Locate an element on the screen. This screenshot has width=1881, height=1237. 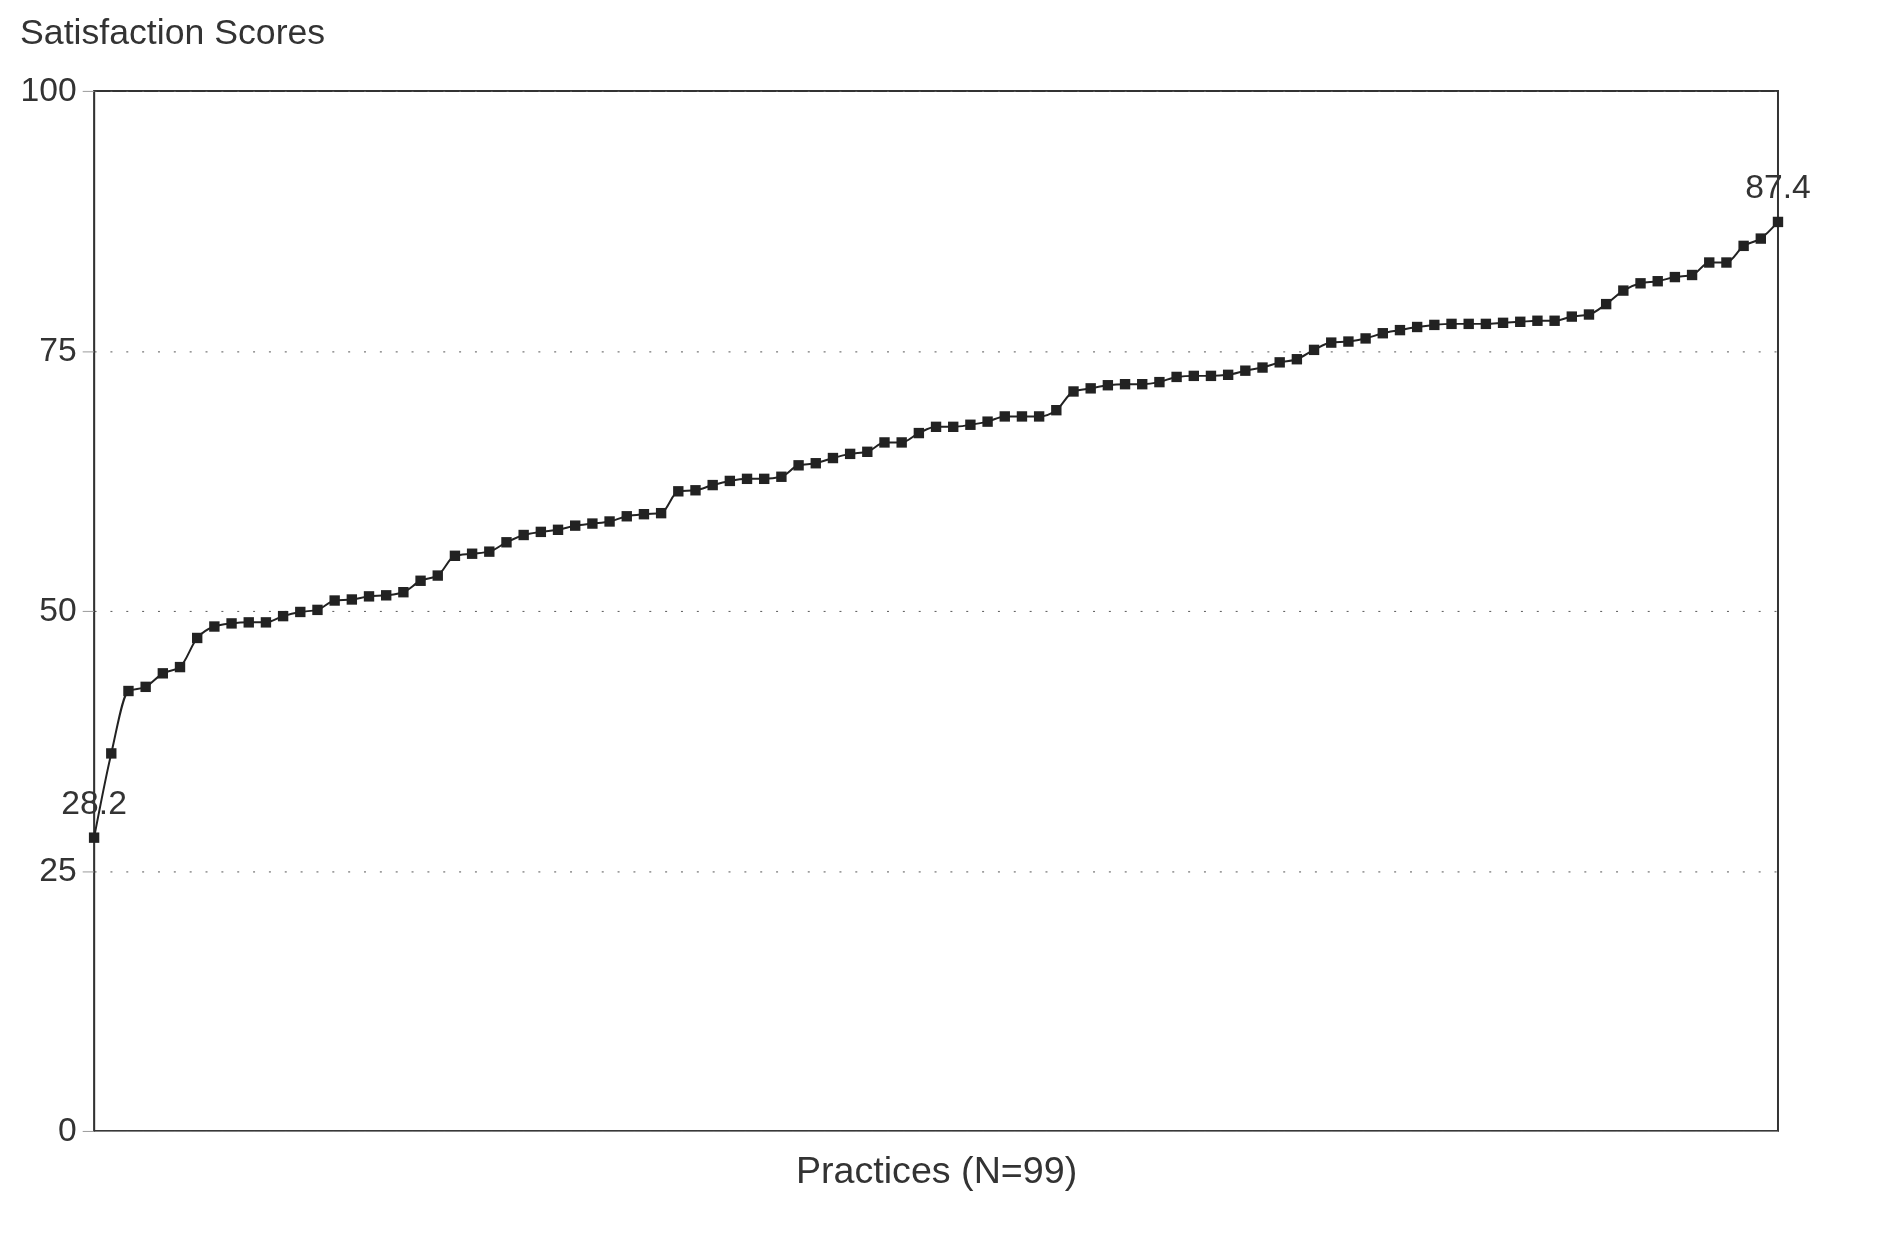
y-tick-label: 100 is located at coordinates (48, 90).